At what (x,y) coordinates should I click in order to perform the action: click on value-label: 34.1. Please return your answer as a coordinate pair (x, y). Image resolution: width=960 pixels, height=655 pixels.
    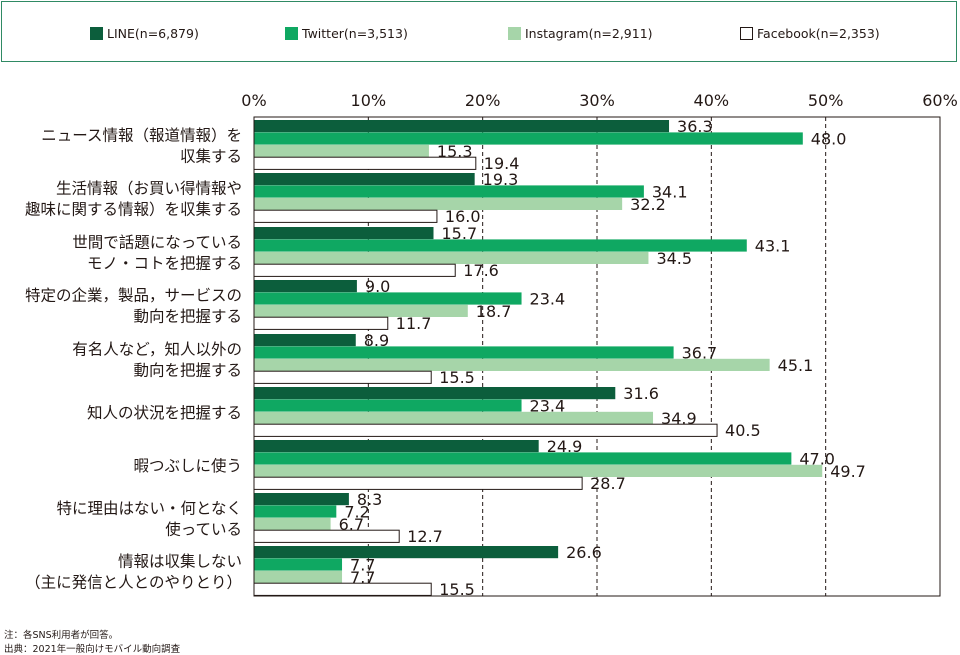
    Looking at the image, I should click on (670, 191).